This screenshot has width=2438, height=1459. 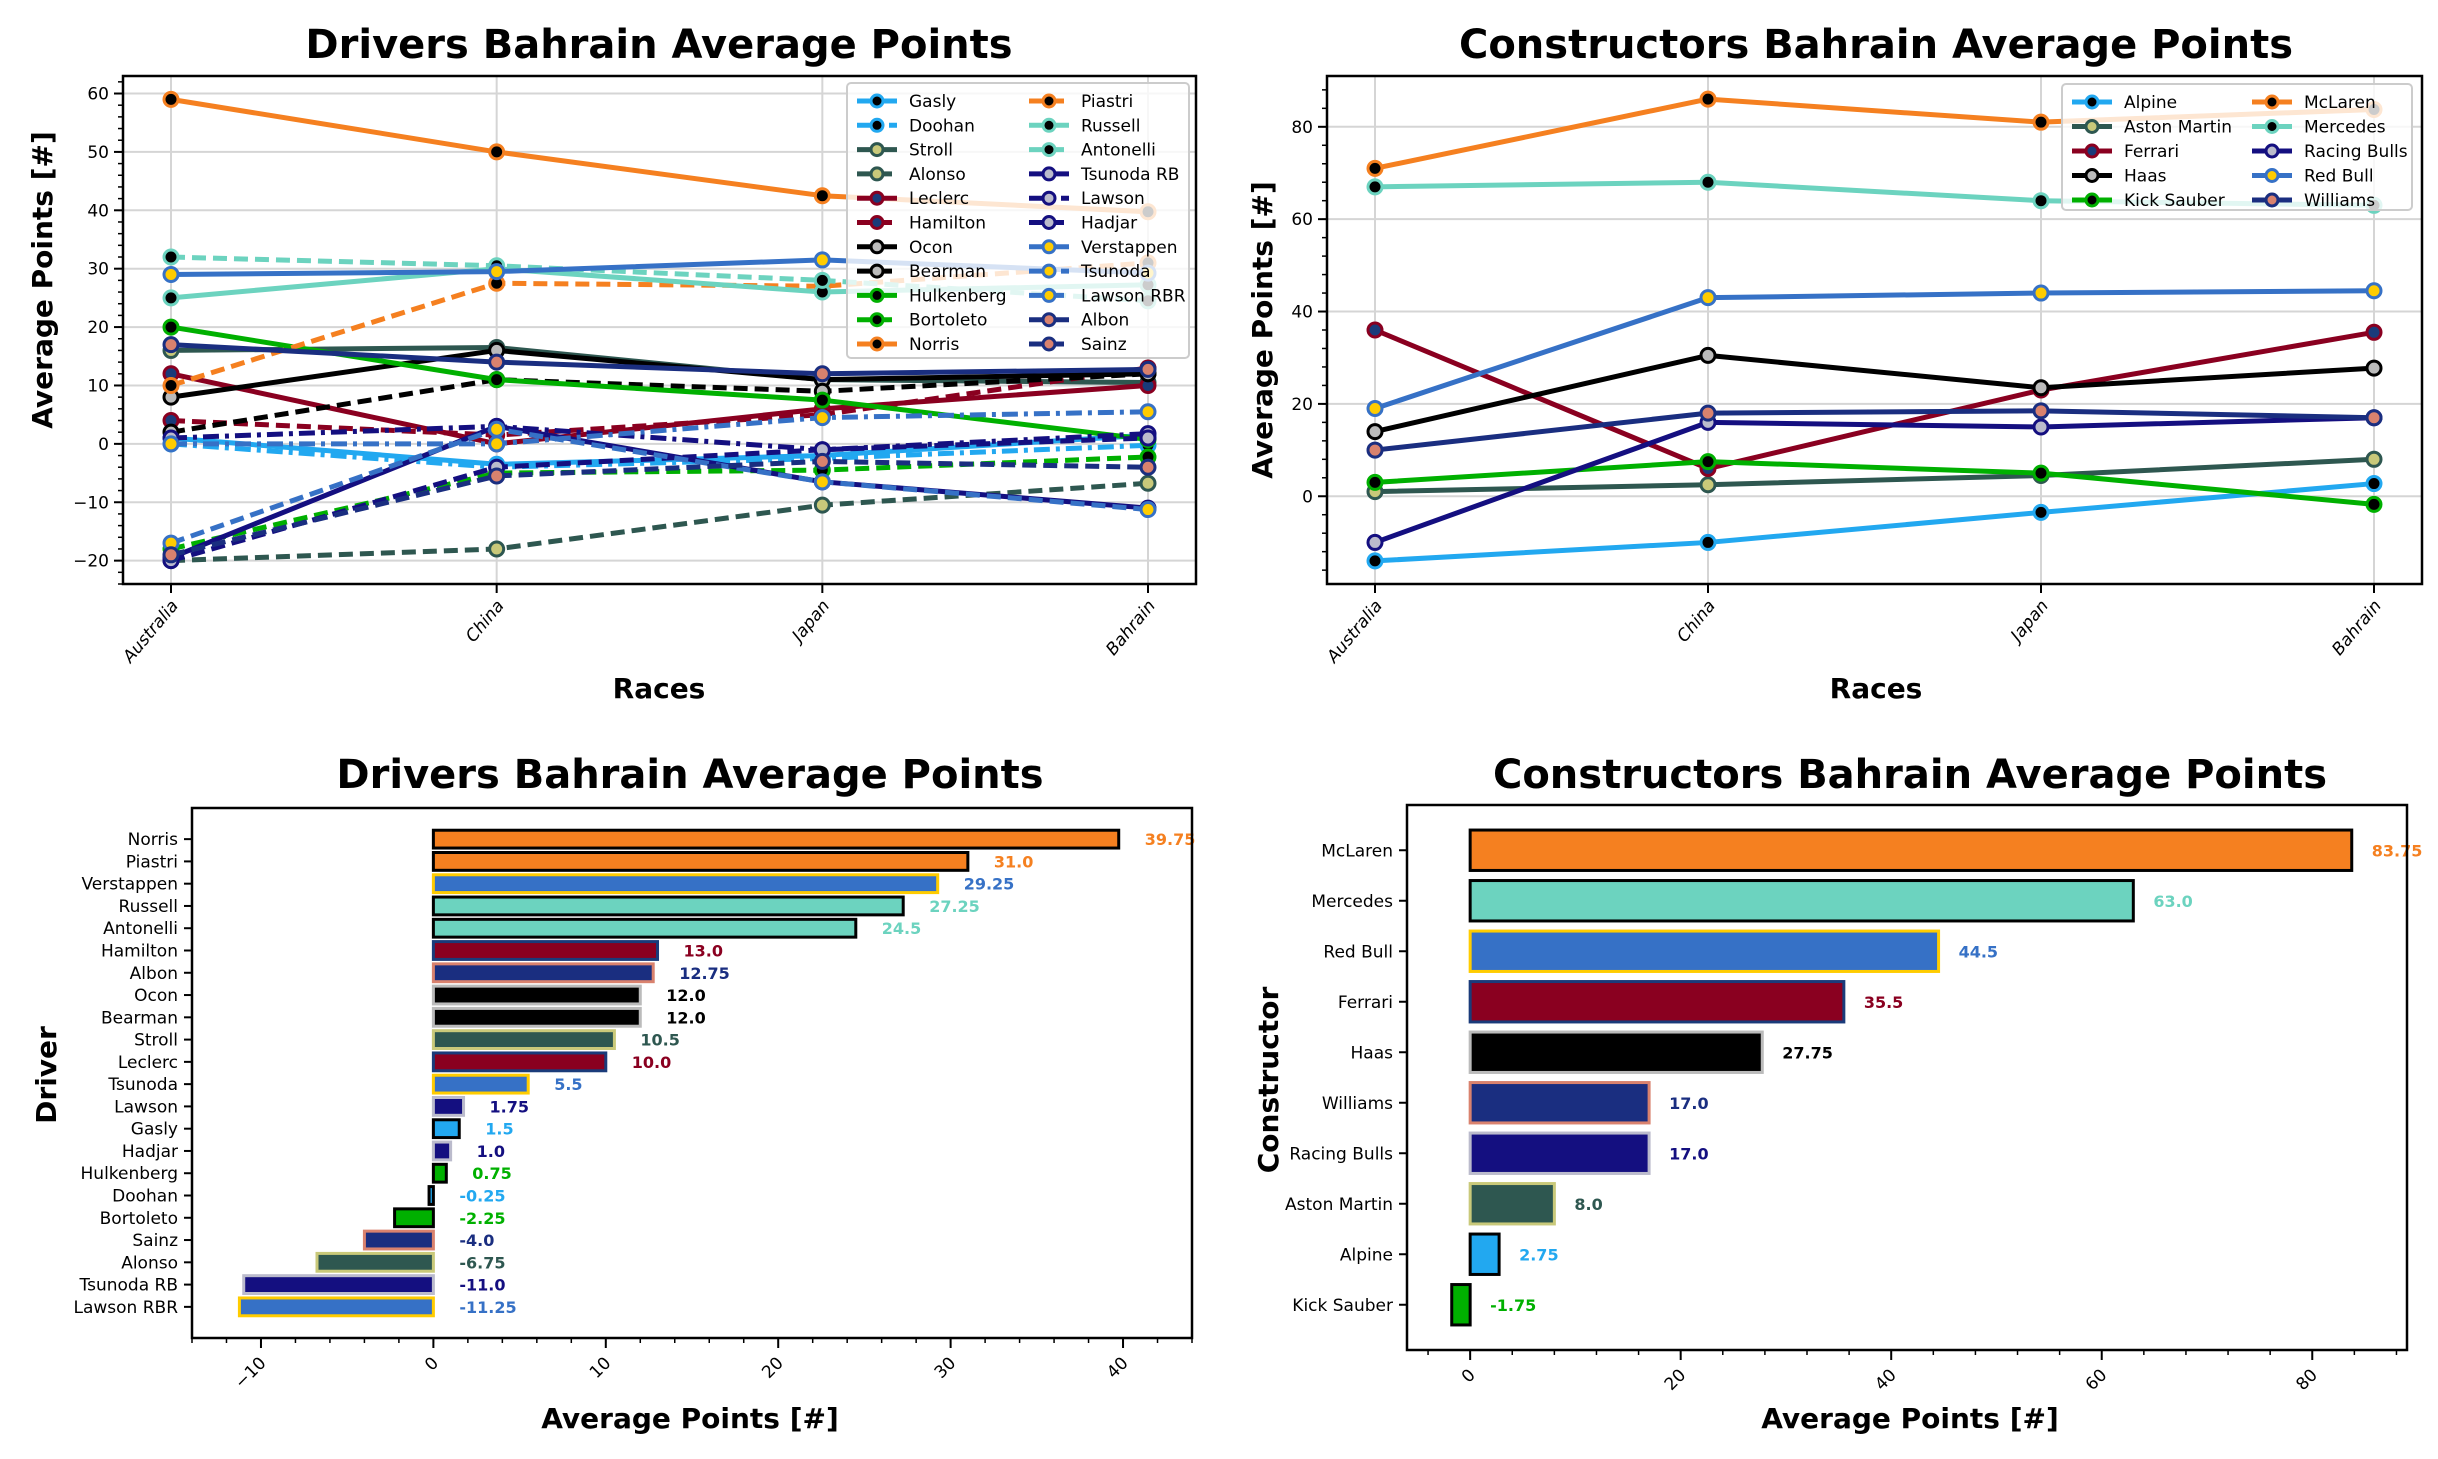 What do you see at coordinates (1688, 1153) in the screenshot?
I see `bar-value-label: 17.0` at bounding box center [1688, 1153].